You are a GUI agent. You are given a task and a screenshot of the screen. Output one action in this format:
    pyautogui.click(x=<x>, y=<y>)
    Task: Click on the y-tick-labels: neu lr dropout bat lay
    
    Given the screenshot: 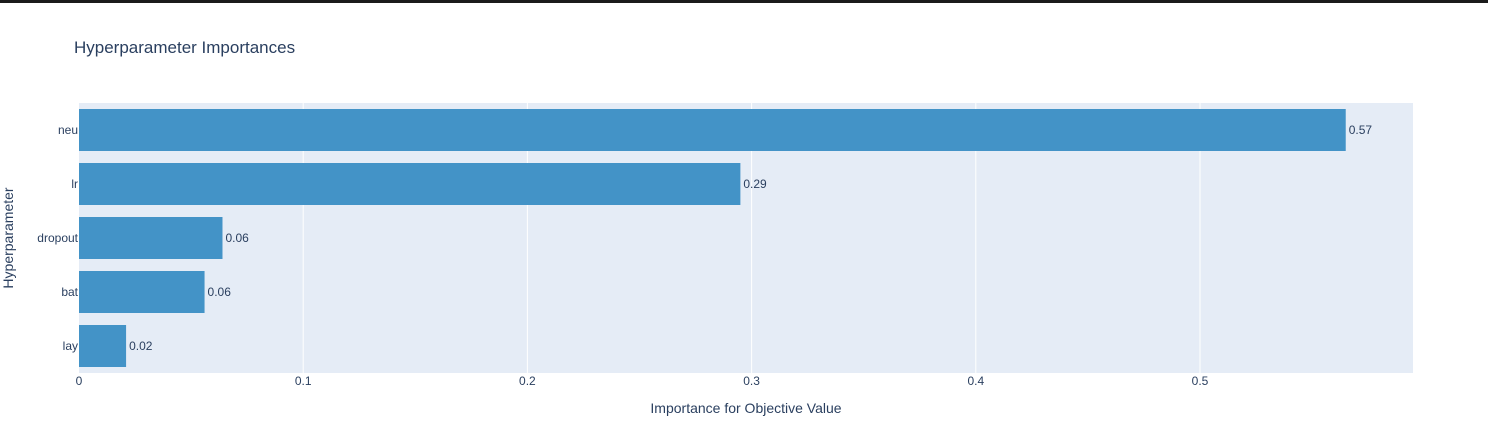 What is the action you would take?
    pyautogui.click(x=57, y=238)
    